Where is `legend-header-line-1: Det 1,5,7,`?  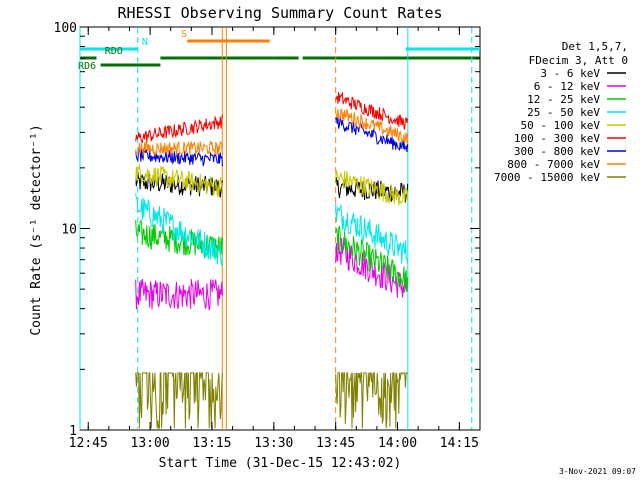
legend-header-line-1: Det 1,5,7, is located at coordinates (595, 46).